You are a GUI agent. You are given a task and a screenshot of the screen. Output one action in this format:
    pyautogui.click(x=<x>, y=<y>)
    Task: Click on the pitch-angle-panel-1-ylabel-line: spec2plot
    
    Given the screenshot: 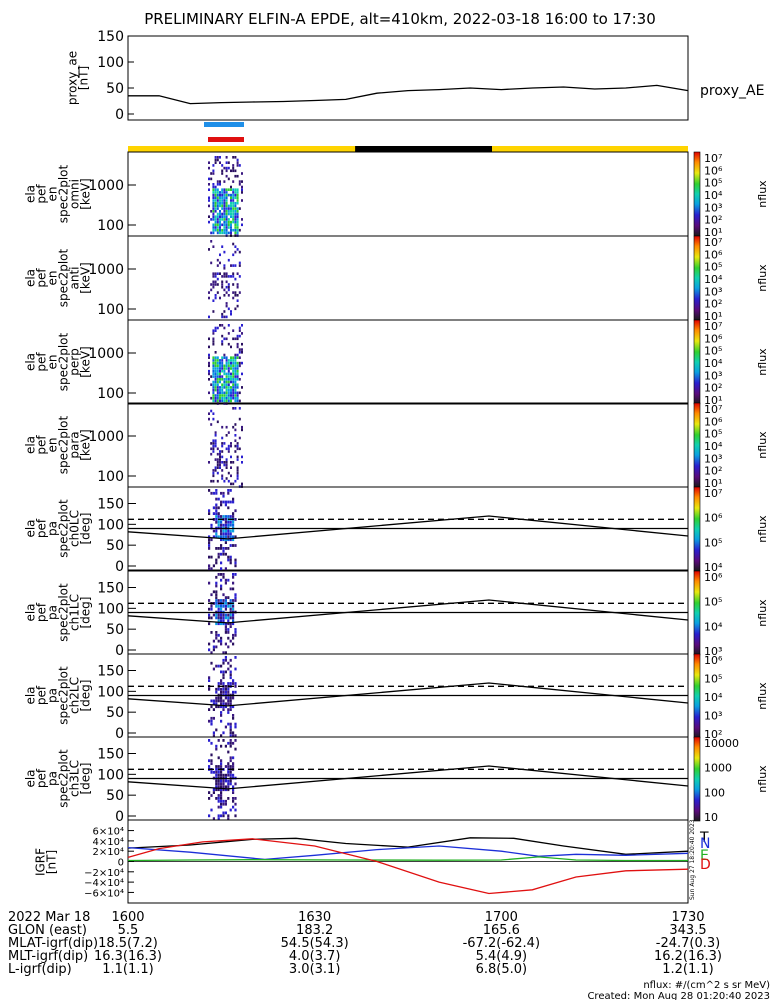 What is the action you would take?
    pyautogui.click(x=64, y=612)
    